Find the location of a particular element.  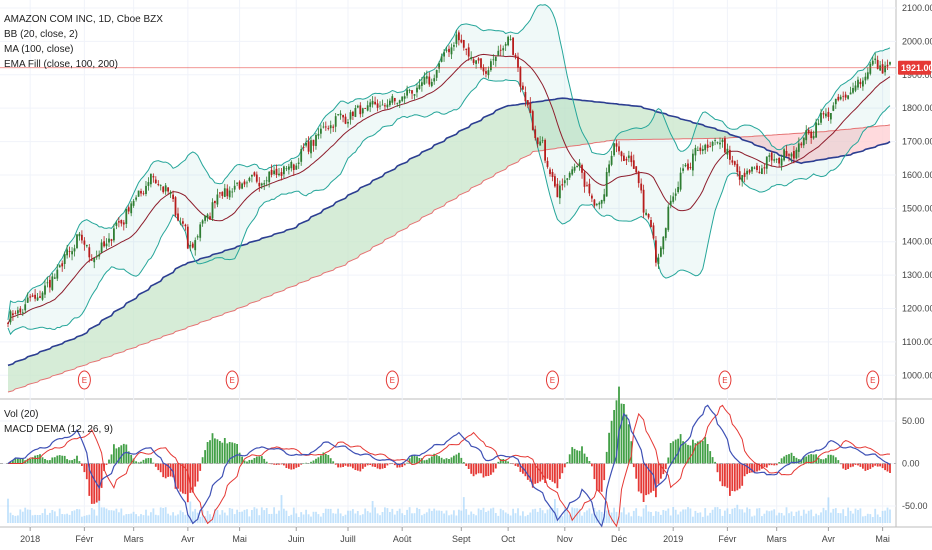

legend-macd: MACD DEMA (12, 26, 9) is located at coordinates (58, 429).